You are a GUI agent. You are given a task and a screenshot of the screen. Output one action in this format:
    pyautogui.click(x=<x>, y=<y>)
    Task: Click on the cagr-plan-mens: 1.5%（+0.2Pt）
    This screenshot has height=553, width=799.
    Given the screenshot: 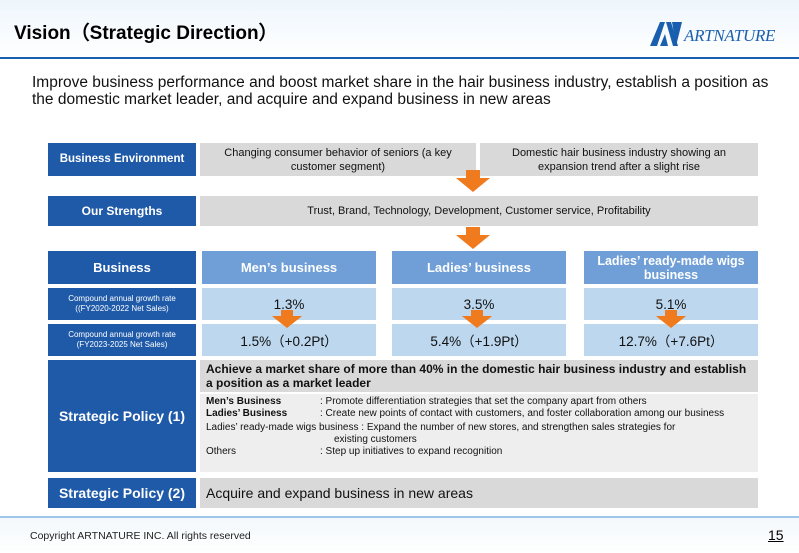 What is the action you would take?
    pyautogui.click(x=289, y=340)
    